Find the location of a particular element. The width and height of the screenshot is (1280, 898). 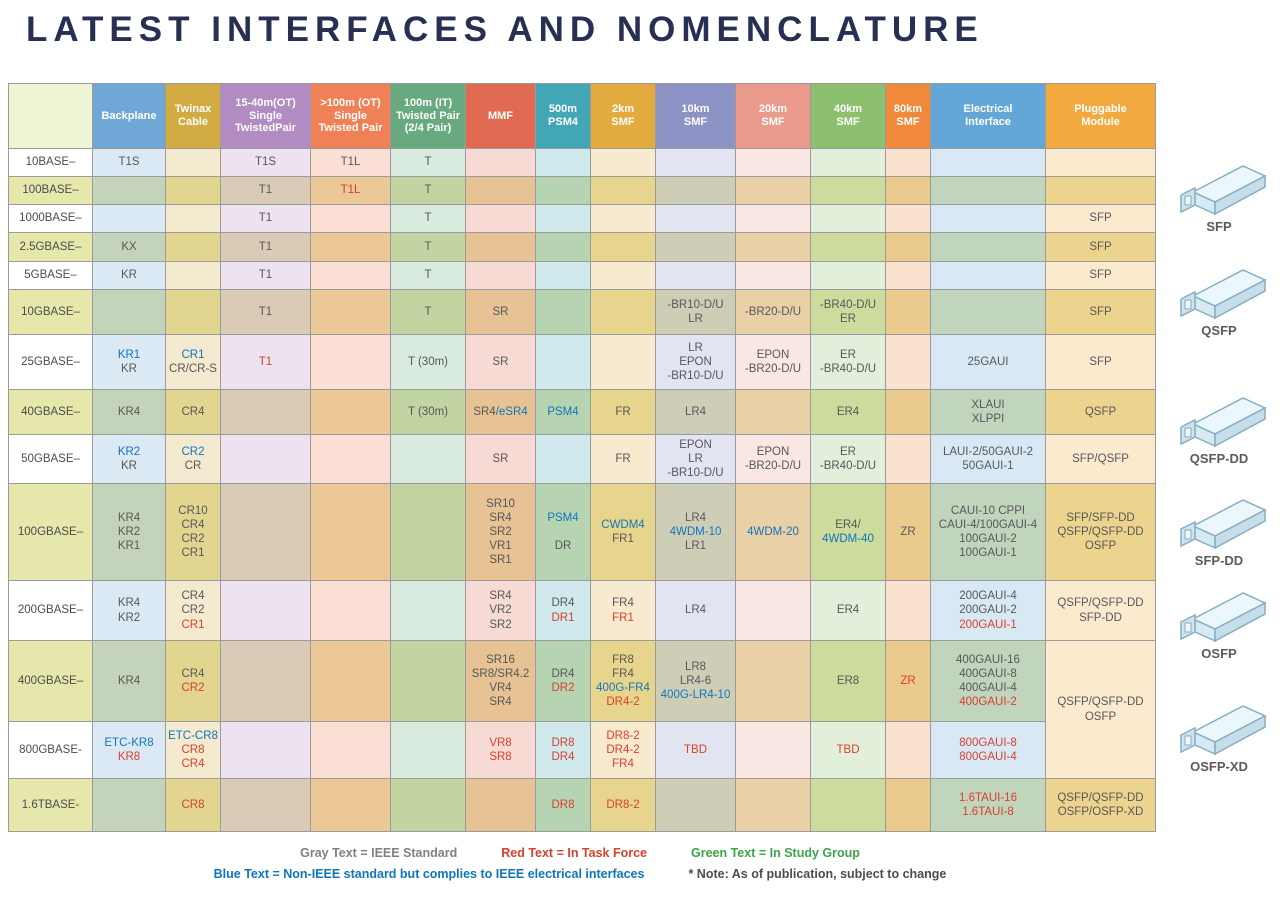

legend-item: Gray Text = IEEE Standard is located at coordinates (379, 853).